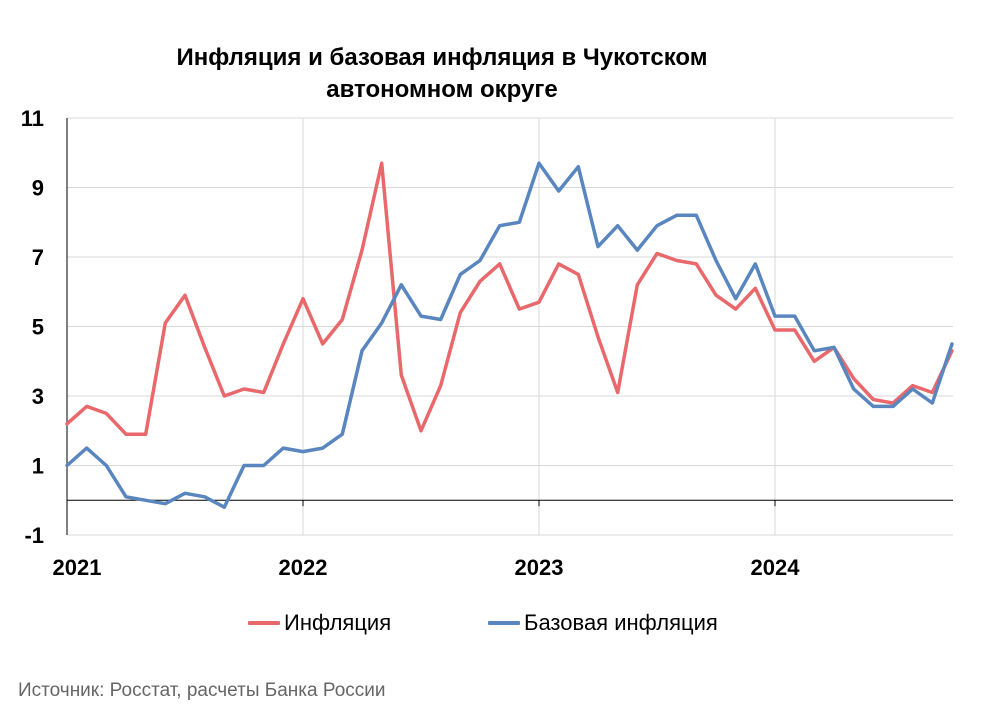 This screenshot has width=994, height=707. I want to click on x-tick-label: 2021, so click(77, 567).